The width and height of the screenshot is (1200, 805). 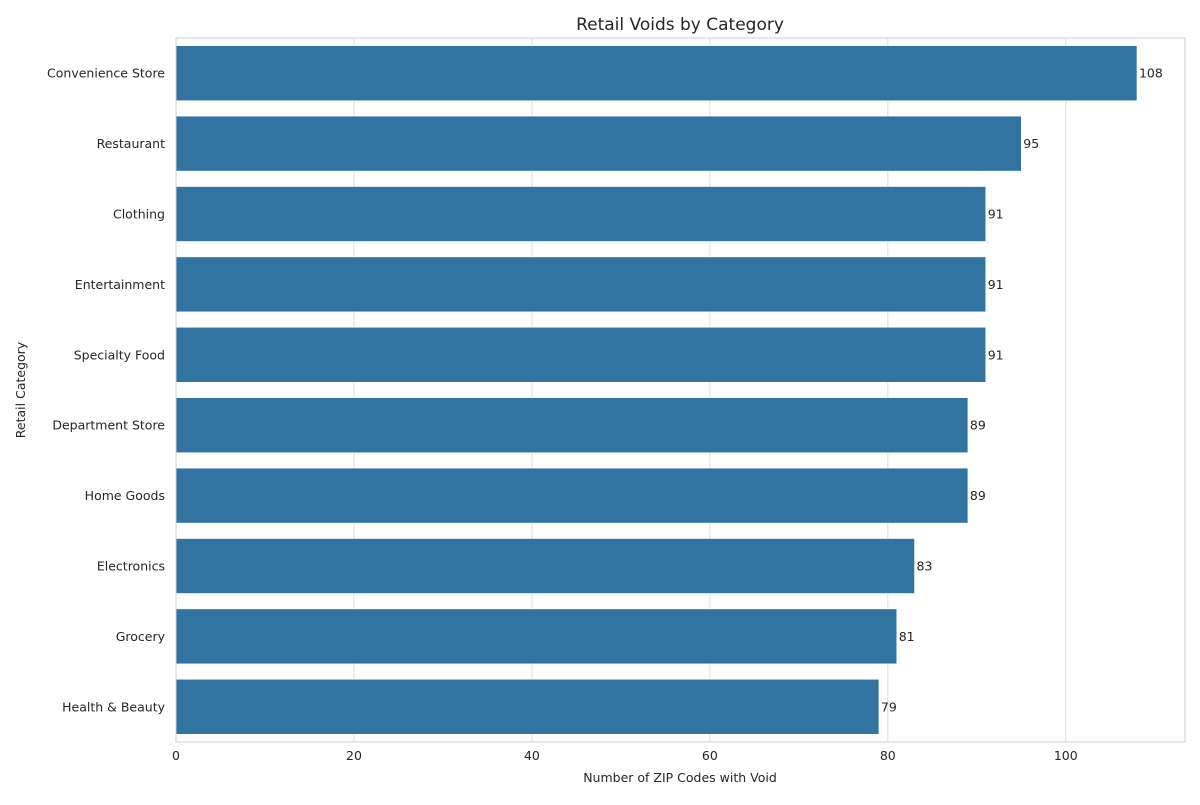 I want to click on y-axis-label: Retail Category, so click(x=20, y=389).